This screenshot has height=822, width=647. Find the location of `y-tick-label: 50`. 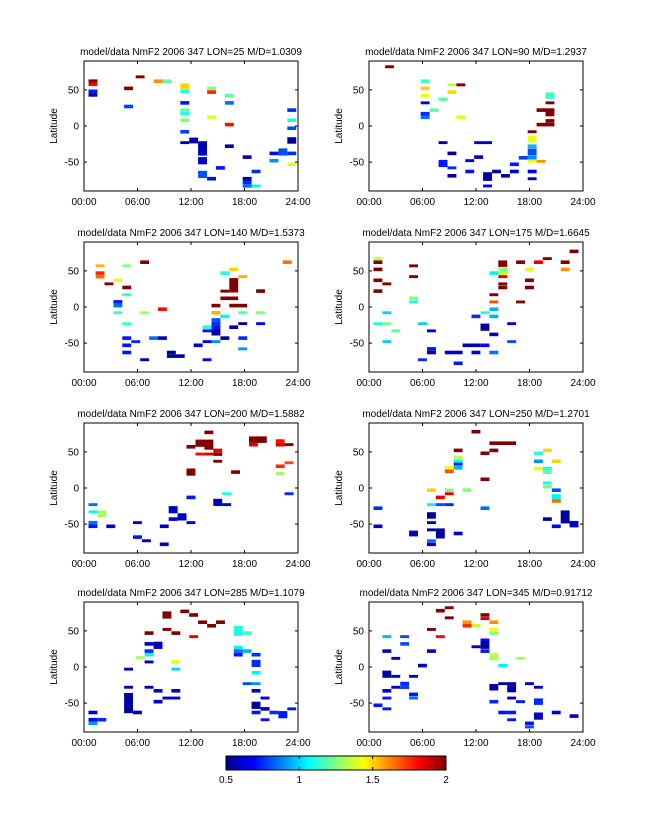

y-tick-label: 50 is located at coordinates (359, 452).